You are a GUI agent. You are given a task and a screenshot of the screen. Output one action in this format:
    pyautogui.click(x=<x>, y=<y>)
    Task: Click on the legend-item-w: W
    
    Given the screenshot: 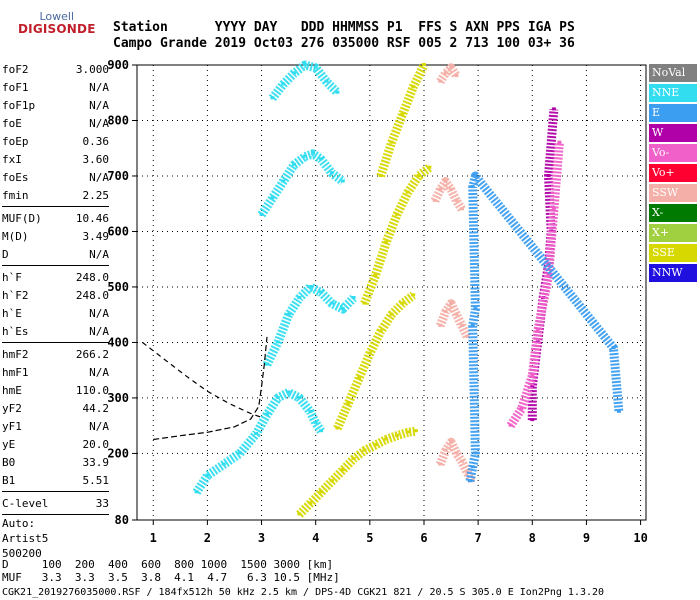 What is the action you would take?
    pyautogui.click(x=673, y=133)
    